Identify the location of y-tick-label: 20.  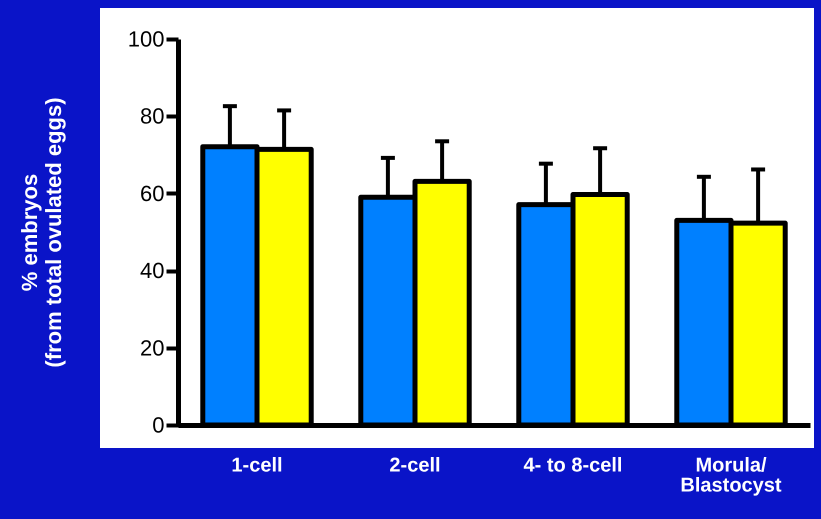
(152, 347).